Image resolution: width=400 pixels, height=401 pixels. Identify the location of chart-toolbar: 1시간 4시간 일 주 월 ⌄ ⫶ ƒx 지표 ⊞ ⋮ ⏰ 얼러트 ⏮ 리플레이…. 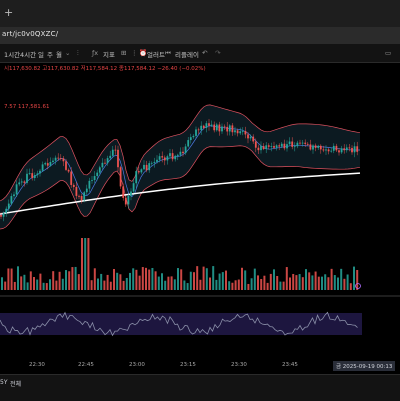
(200, 53).